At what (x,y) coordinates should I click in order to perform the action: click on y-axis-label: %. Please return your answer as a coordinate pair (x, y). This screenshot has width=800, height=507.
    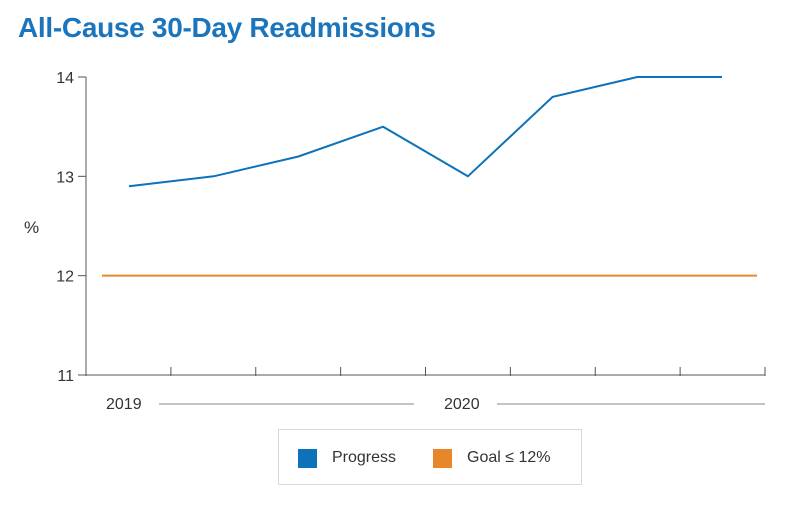
    Looking at the image, I should click on (31, 227).